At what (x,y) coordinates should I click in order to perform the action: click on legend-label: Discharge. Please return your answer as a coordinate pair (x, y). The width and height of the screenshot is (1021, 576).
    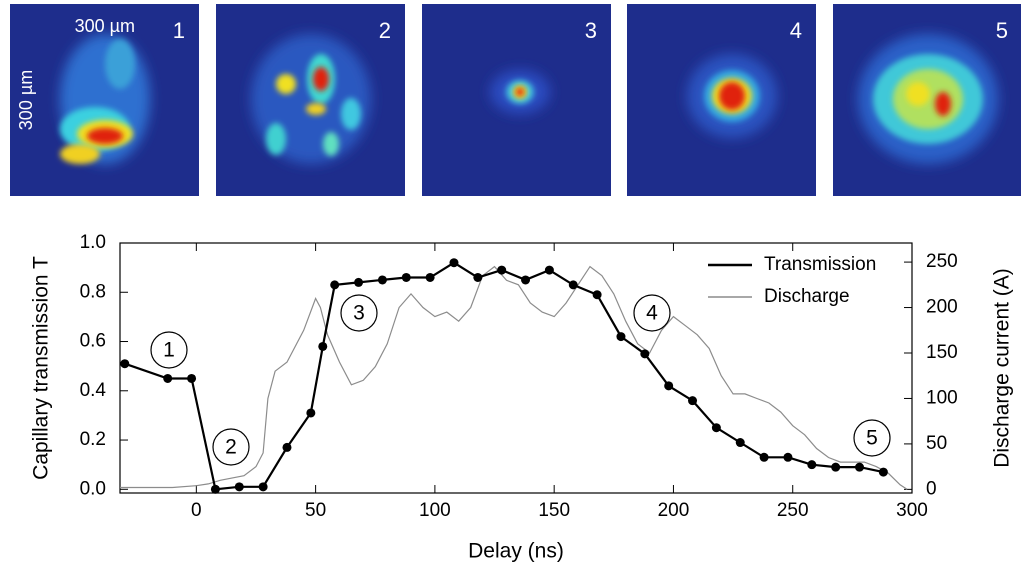
    Looking at the image, I should click on (807, 296).